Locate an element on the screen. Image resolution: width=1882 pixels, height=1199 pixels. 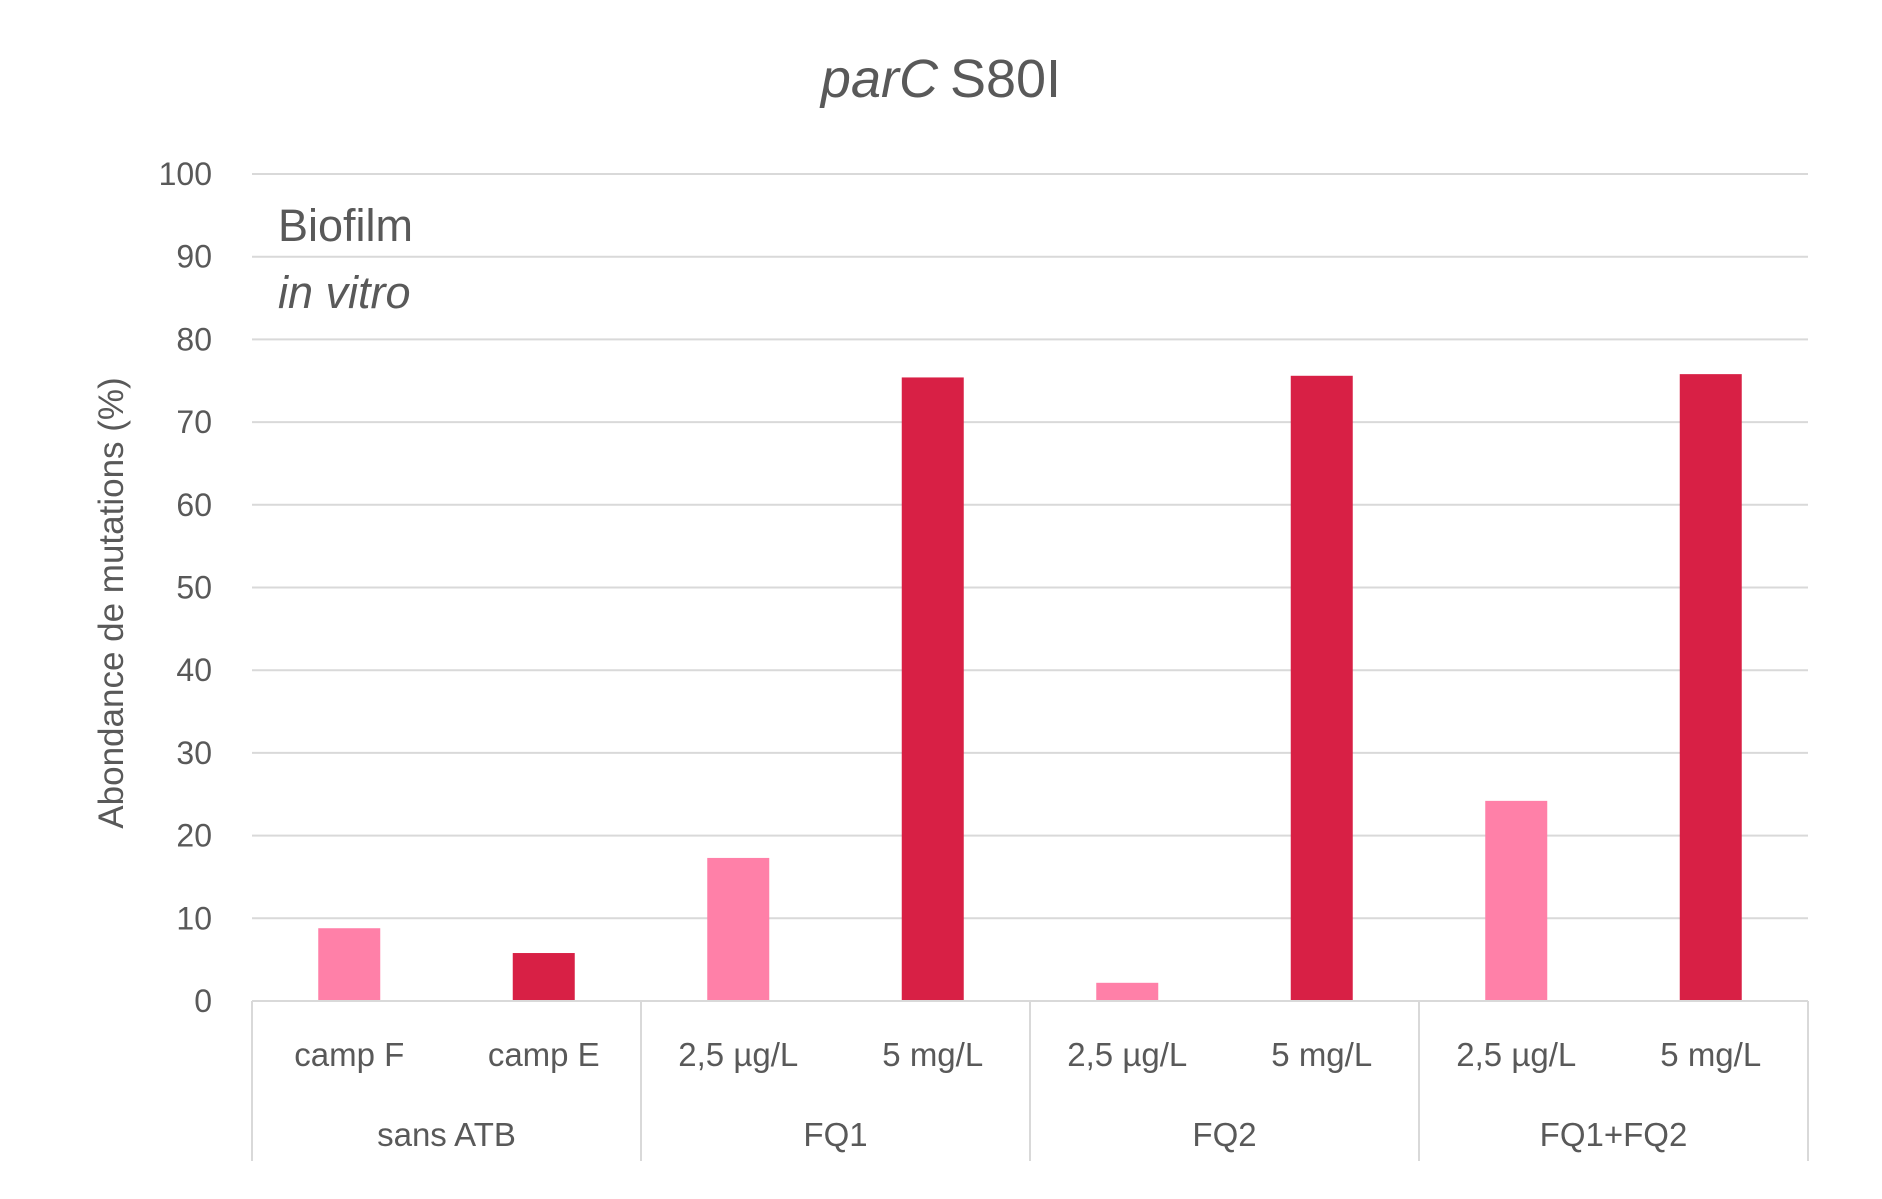
chart-title-italic: parC is located at coordinates (879, 79).